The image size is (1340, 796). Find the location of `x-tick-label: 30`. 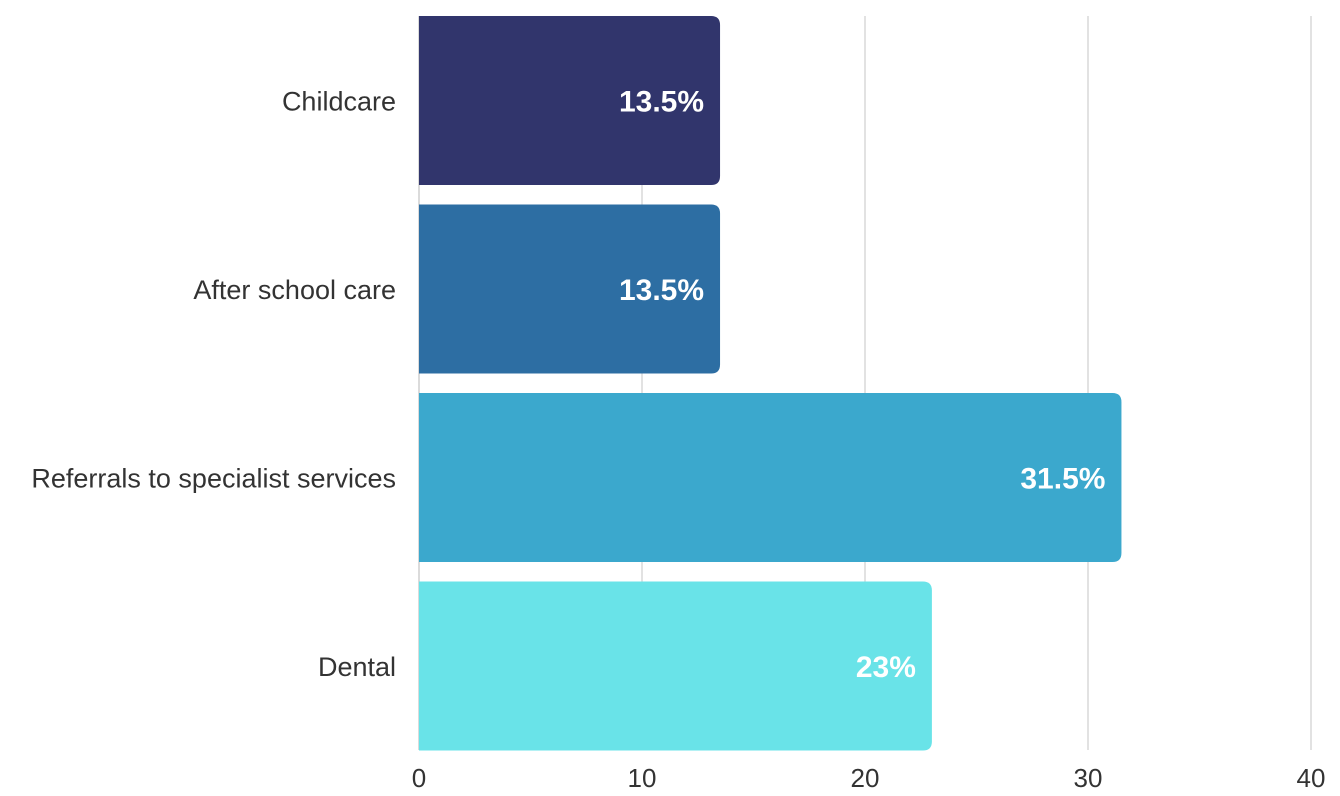

x-tick-label: 30 is located at coordinates (1088, 778).